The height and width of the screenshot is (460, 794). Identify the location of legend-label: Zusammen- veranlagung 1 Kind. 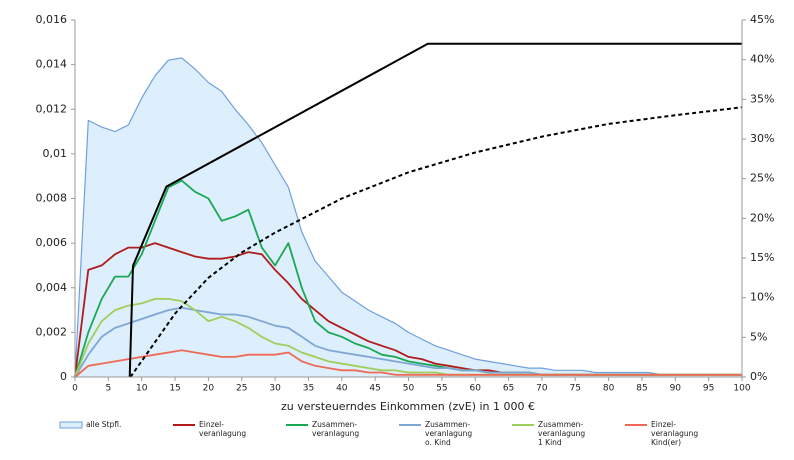
(562, 433).